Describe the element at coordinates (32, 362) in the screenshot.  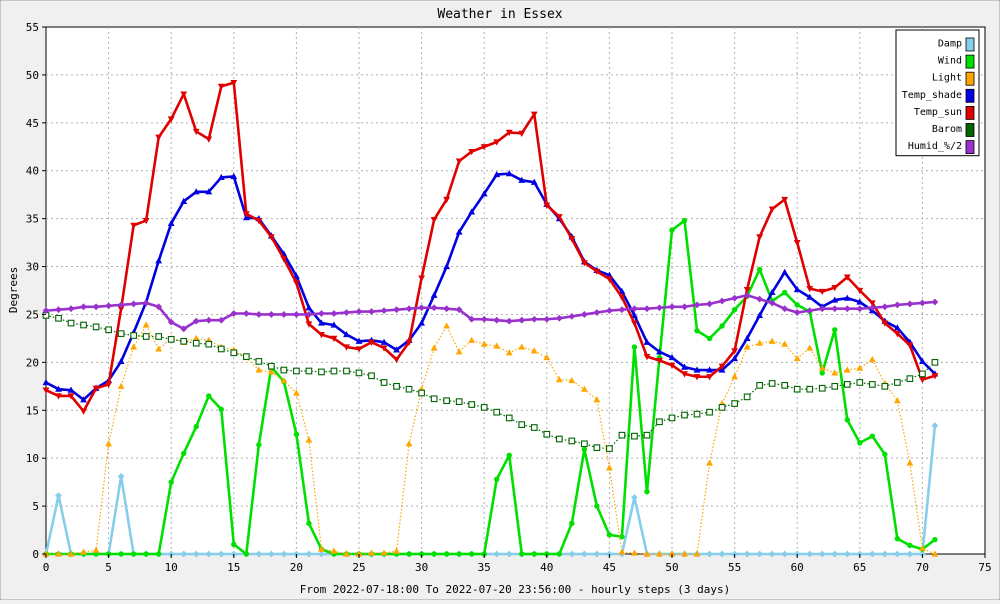
I see `y-tick-label: 20` at that location.